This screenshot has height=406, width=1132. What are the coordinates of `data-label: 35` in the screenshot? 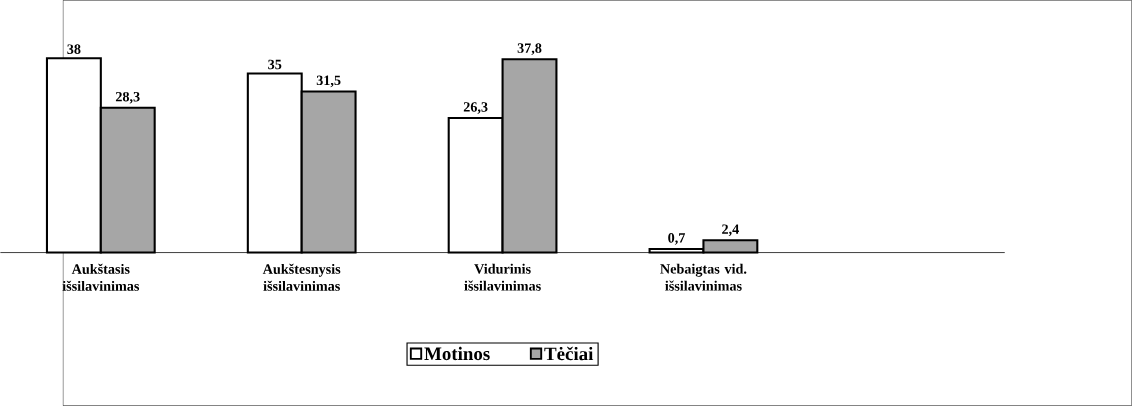 It's located at (275, 64).